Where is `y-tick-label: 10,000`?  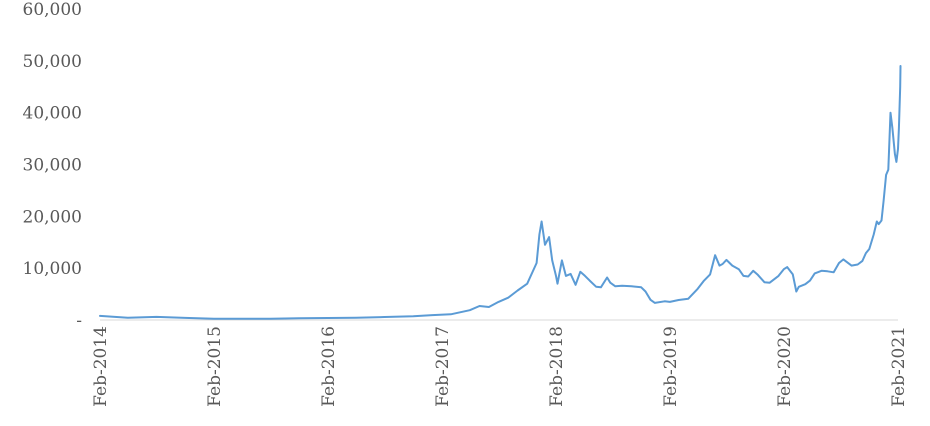
y-tick-label: 10,000 is located at coordinates (52, 269).